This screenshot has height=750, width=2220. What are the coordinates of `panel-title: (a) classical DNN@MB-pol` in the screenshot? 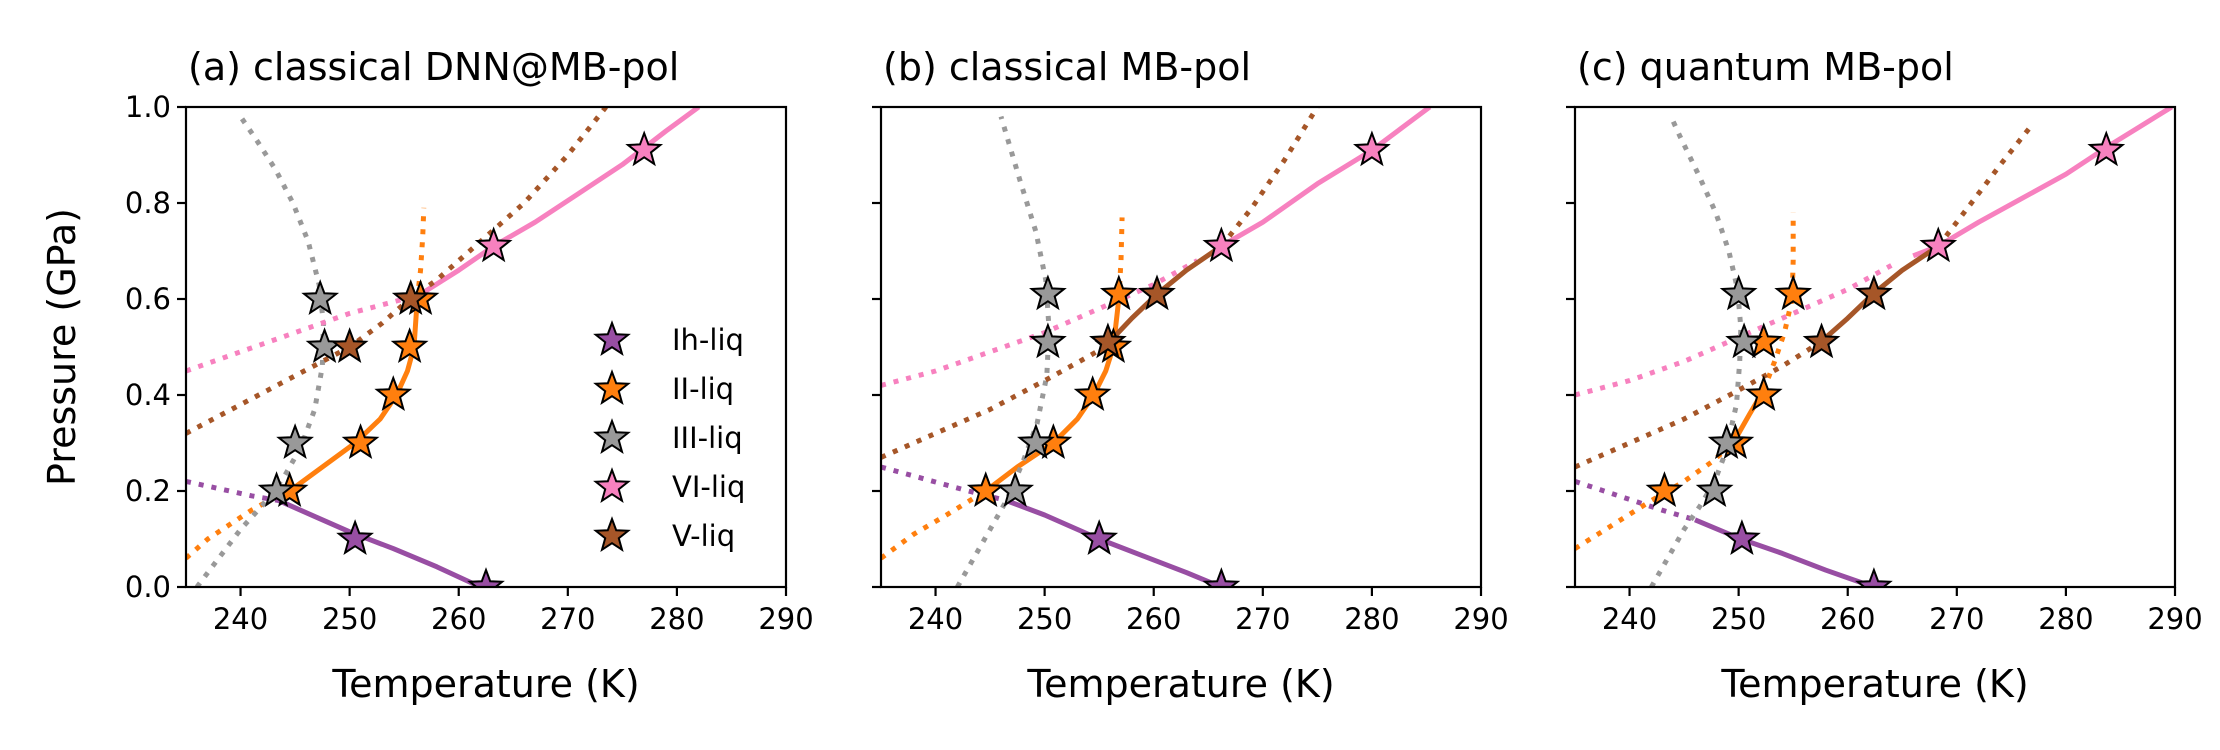 It's located at (433, 67).